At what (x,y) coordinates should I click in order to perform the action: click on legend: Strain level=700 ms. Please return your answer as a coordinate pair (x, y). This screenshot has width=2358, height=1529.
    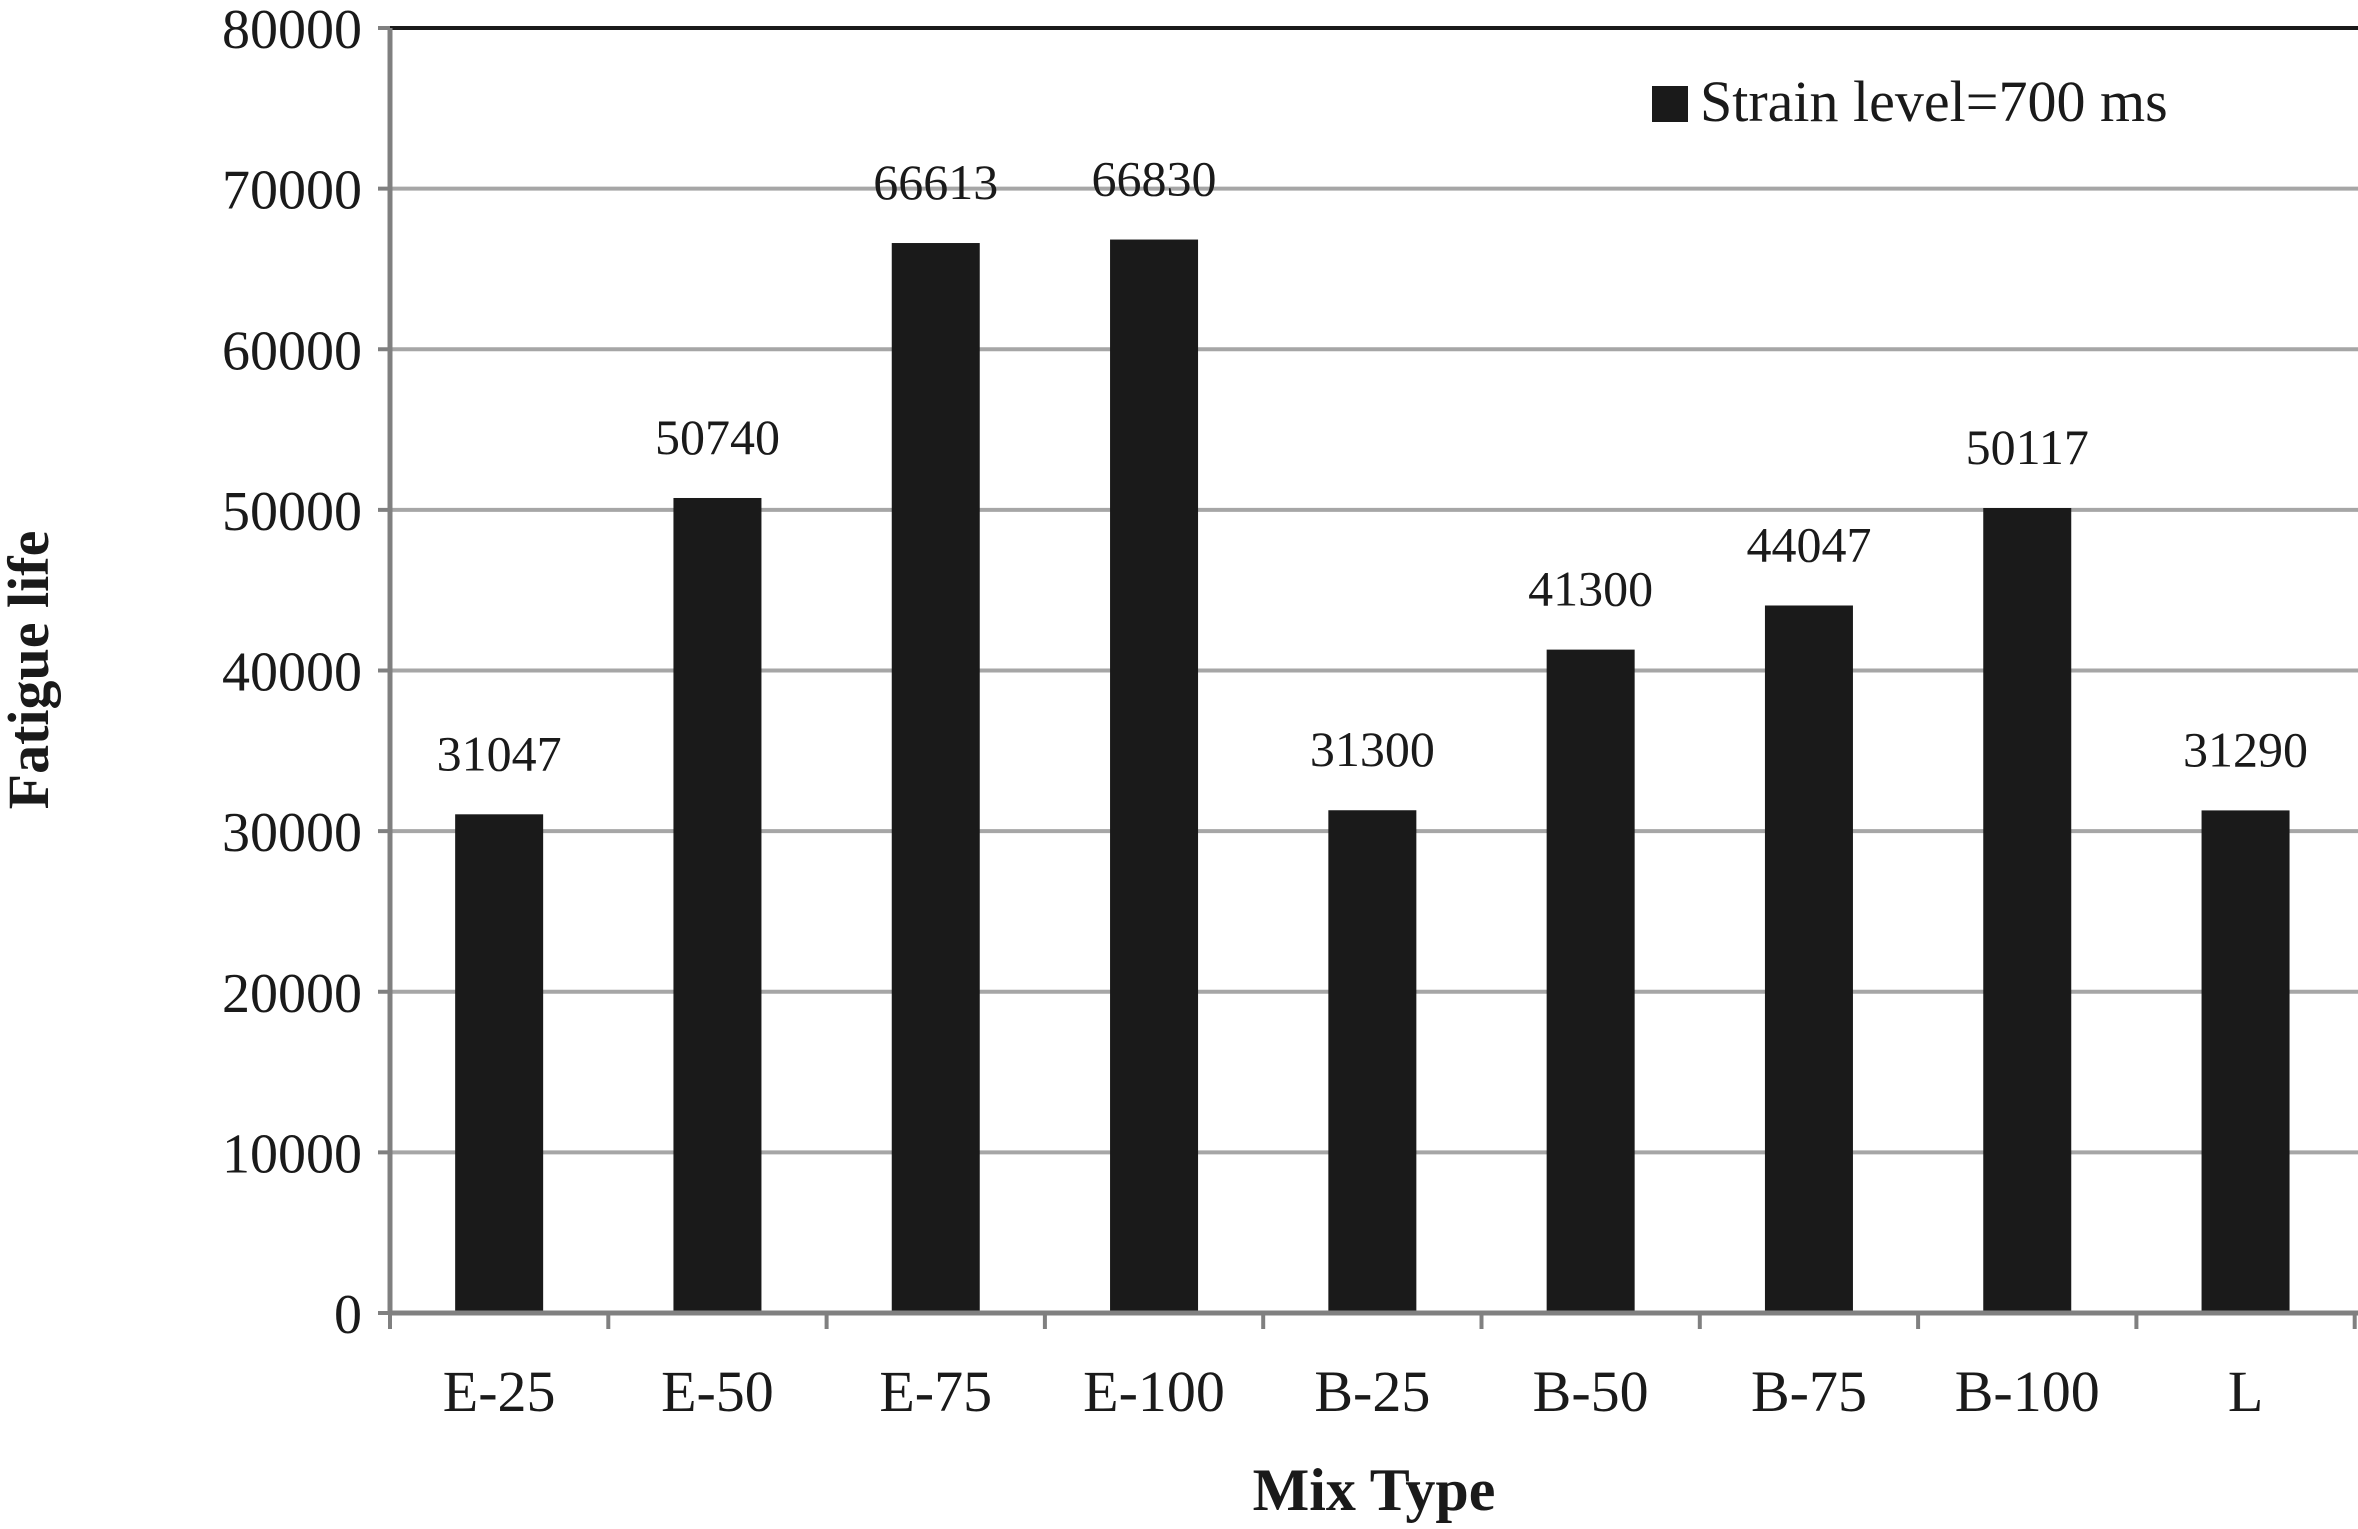
    Looking at the image, I should click on (1910, 101).